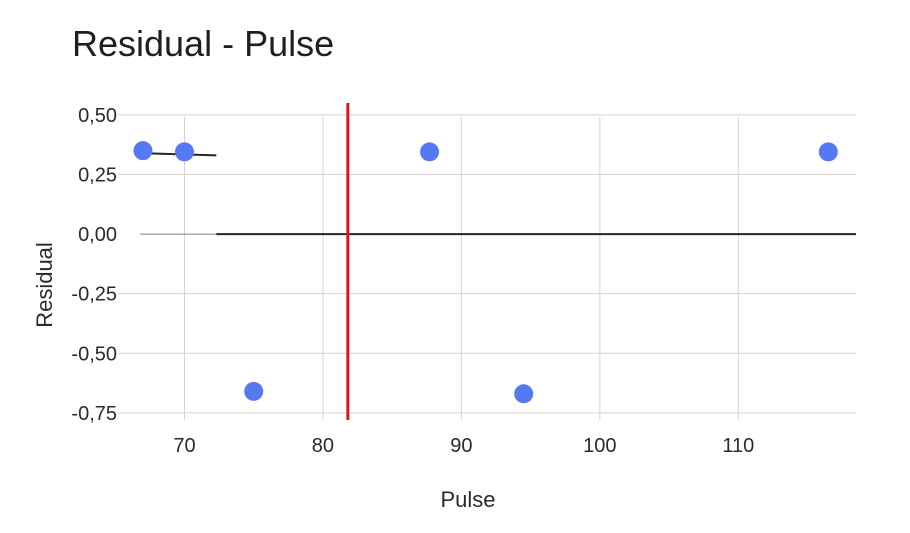 Image resolution: width=910 pixels, height=533 pixels. Describe the element at coordinates (461, 446) in the screenshot. I see `x-tick-label: 90` at that location.